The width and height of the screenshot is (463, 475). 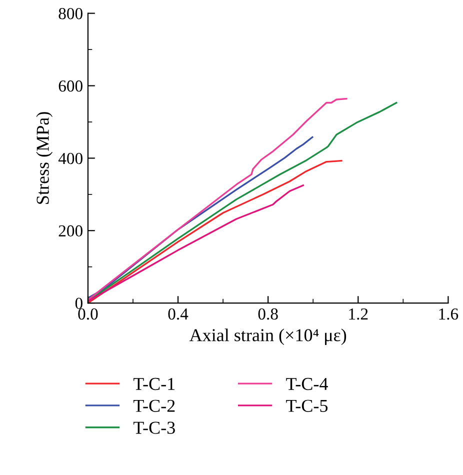 What do you see at coordinates (448, 314) in the screenshot?
I see `x-tick-label: 1.6` at bounding box center [448, 314].